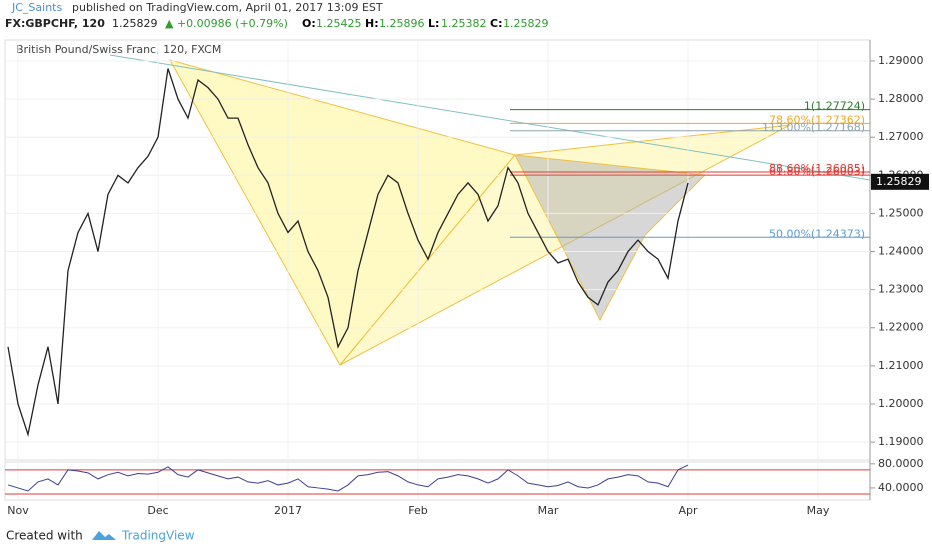 The width and height of the screenshot is (932, 554). Describe the element at coordinates (55, 23) in the screenshot. I see `symbol: FX:GBPCHF, 120` at that location.